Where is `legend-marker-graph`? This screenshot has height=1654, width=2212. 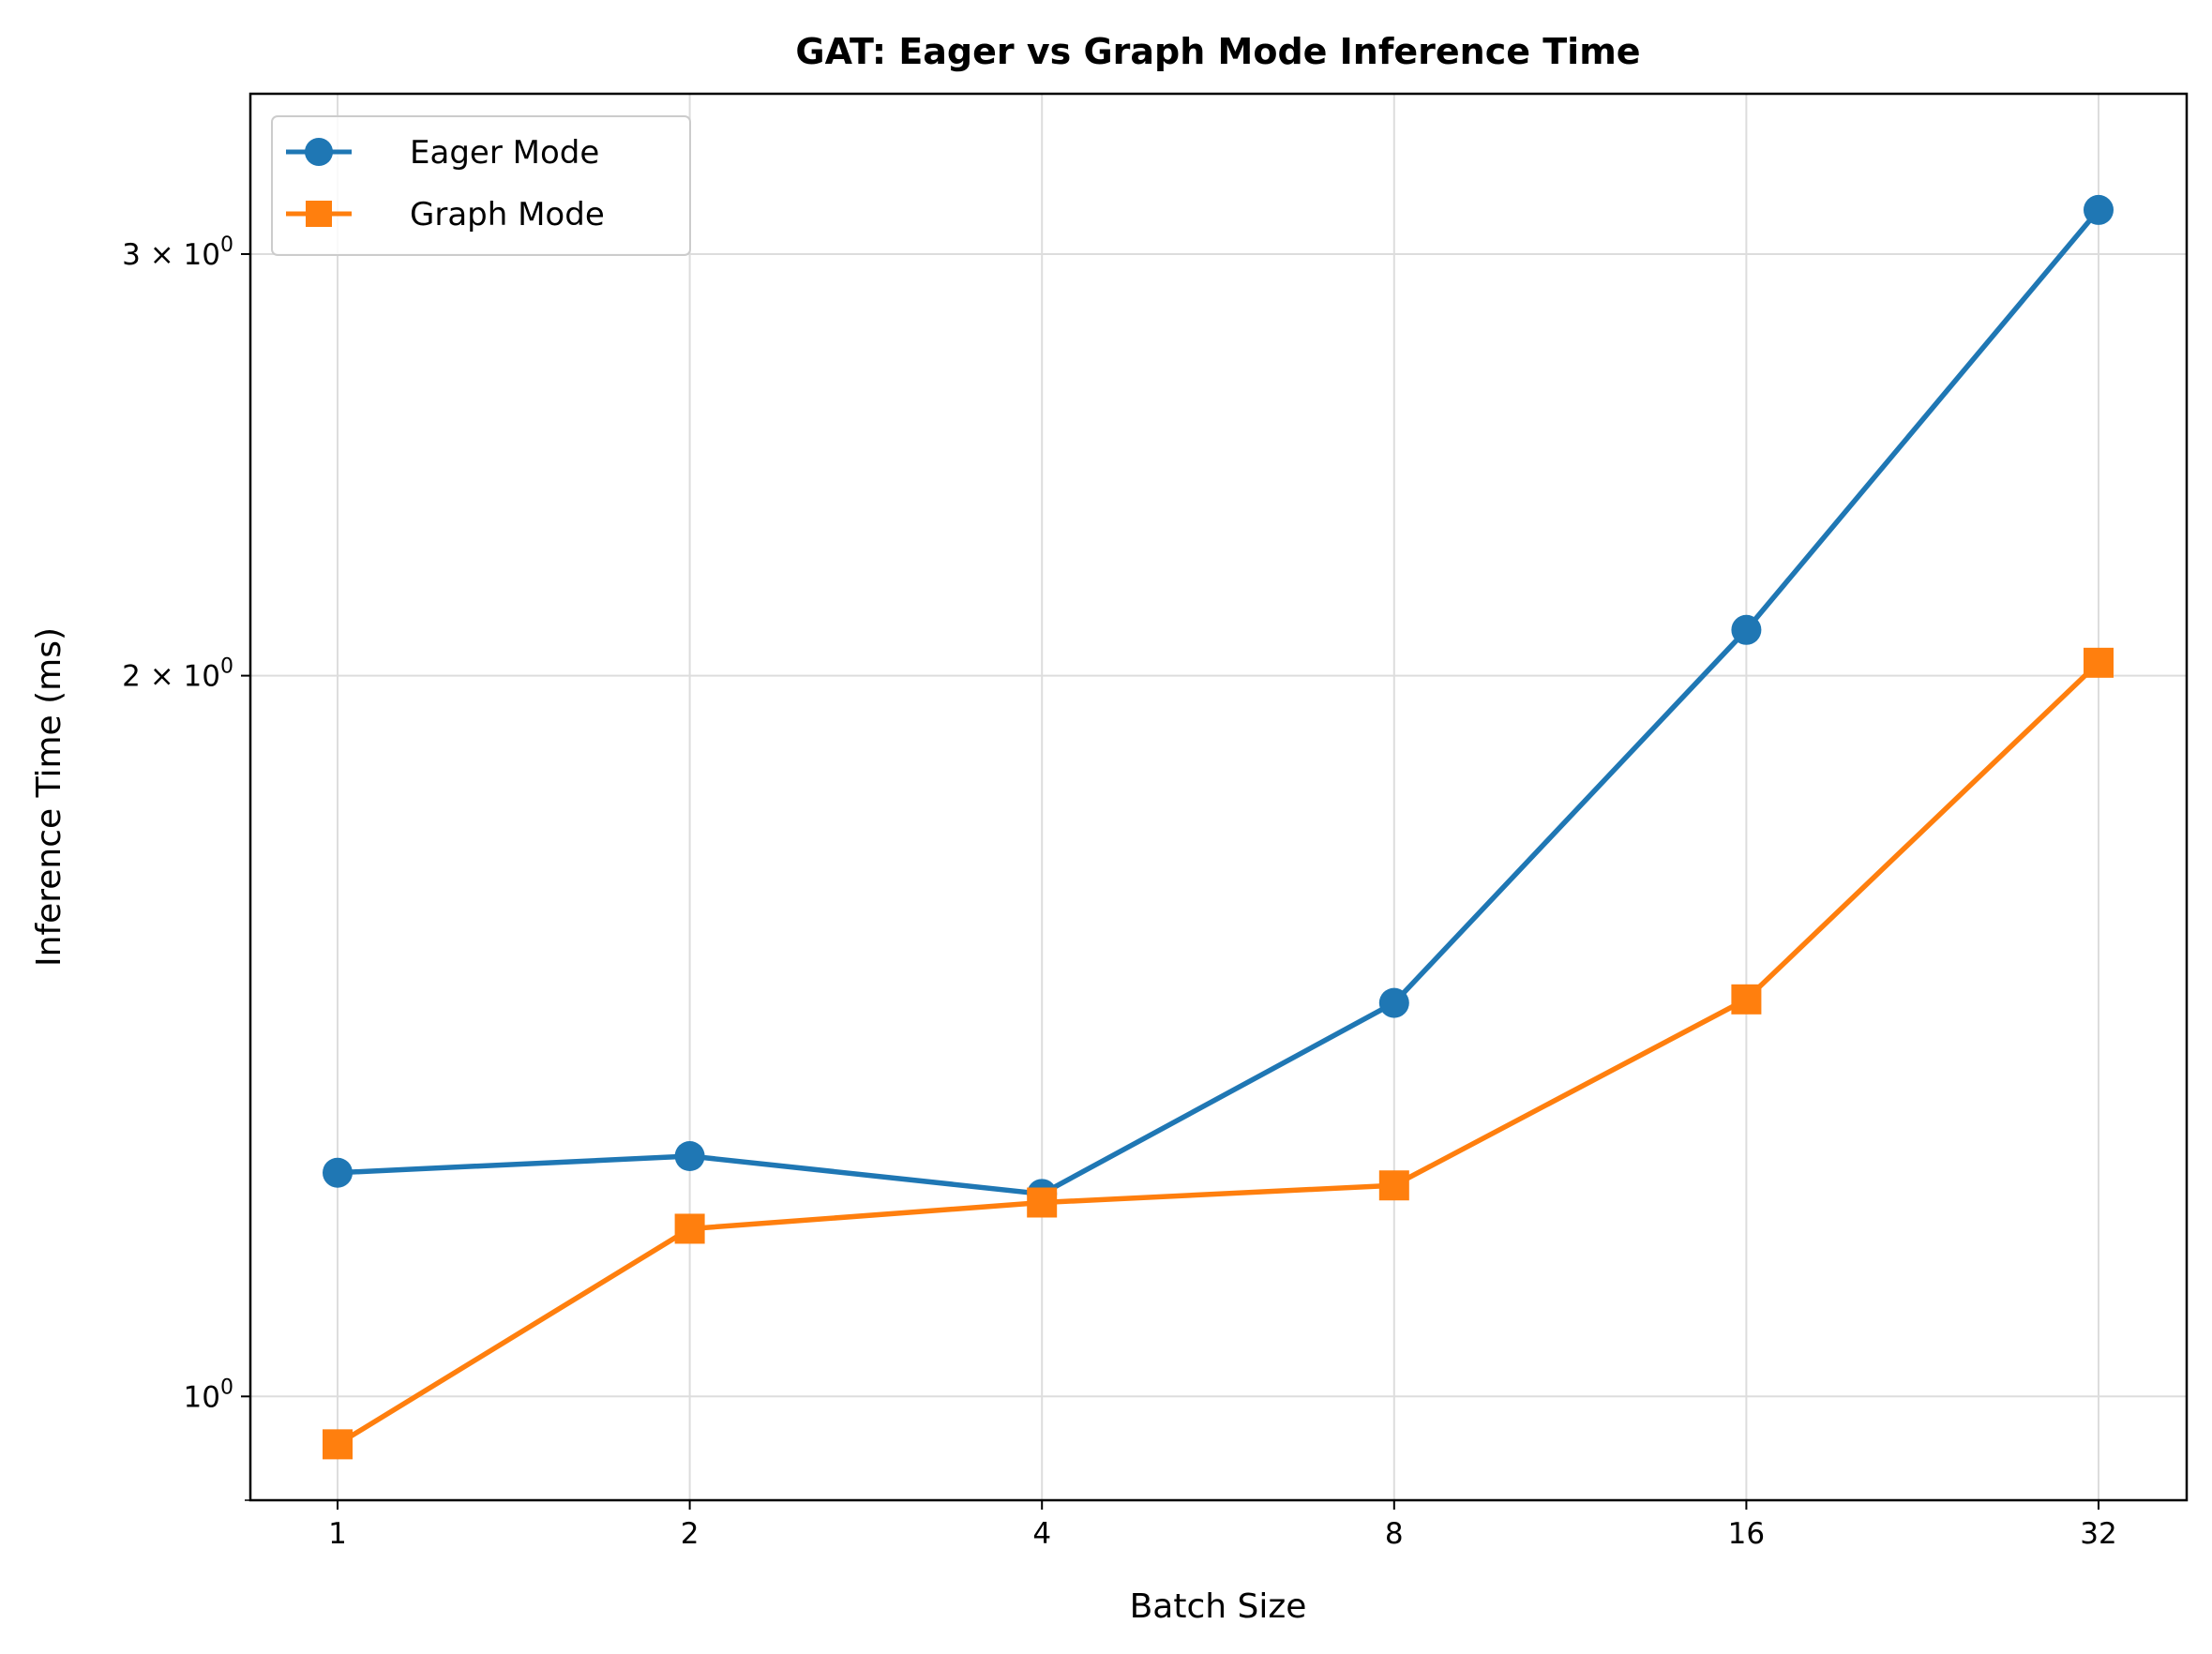 legend-marker-graph is located at coordinates (319, 214).